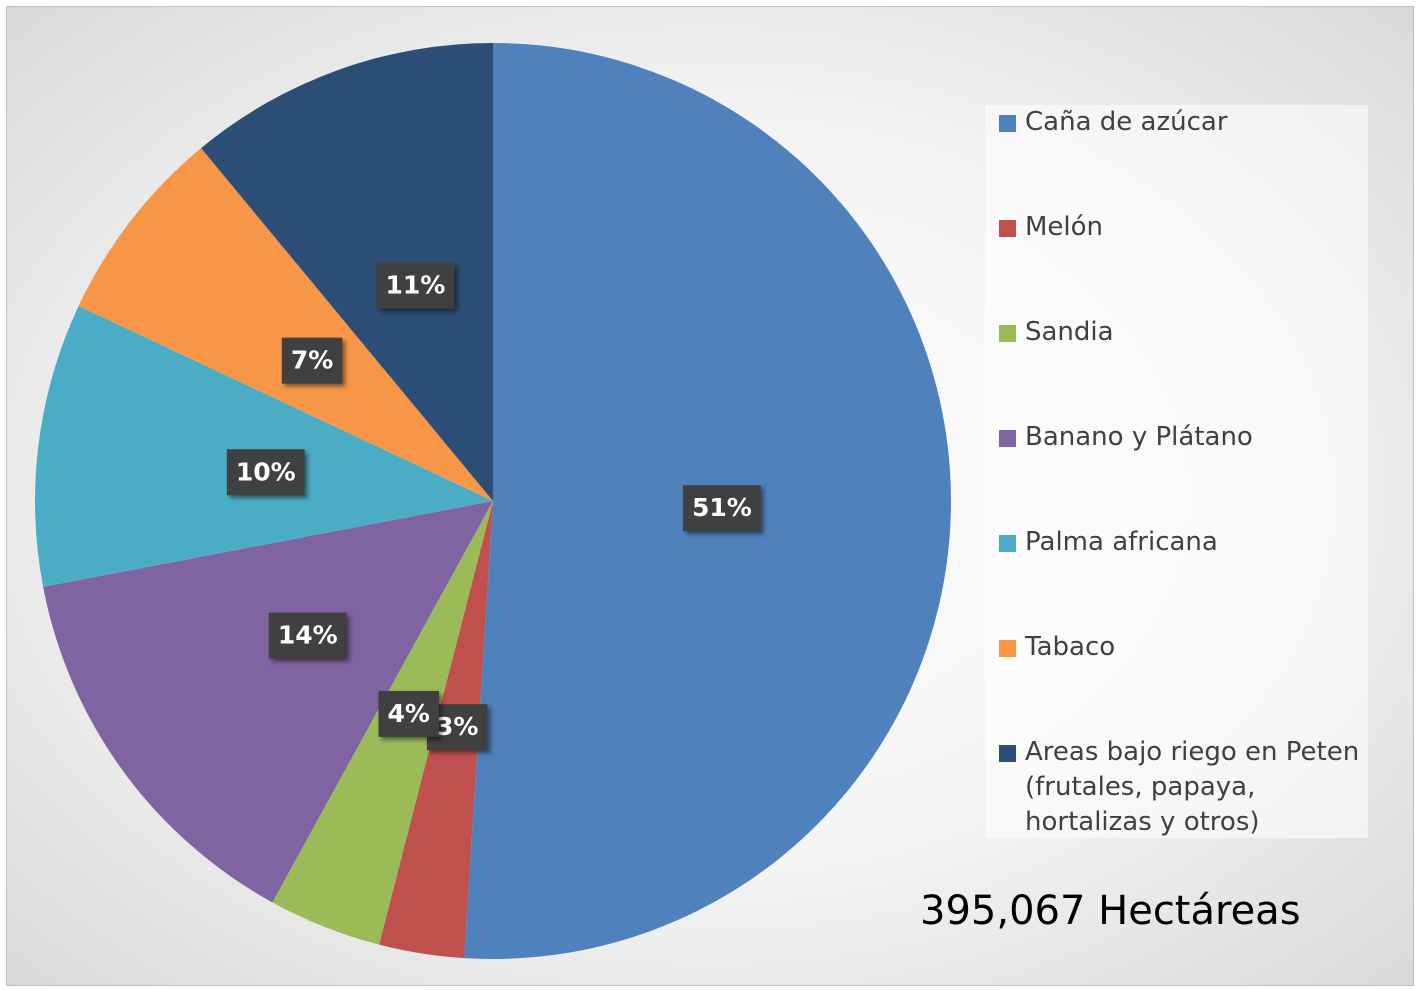 The image size is (1420, 990). What do you see at coordinates (1069, 332) in the screenshot?
I see `legend-label: Sandia` at bounding box center [1069, 332].